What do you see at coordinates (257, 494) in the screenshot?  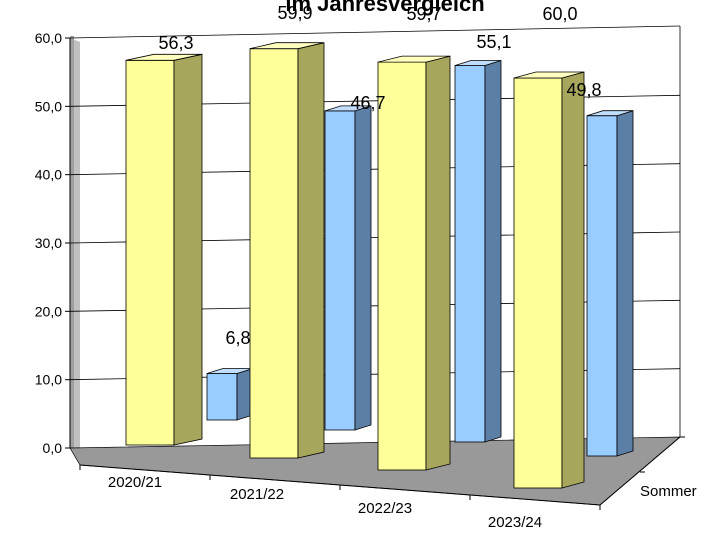 I see `x-tick-label: 2021/22` at bounding box center [257, 494].